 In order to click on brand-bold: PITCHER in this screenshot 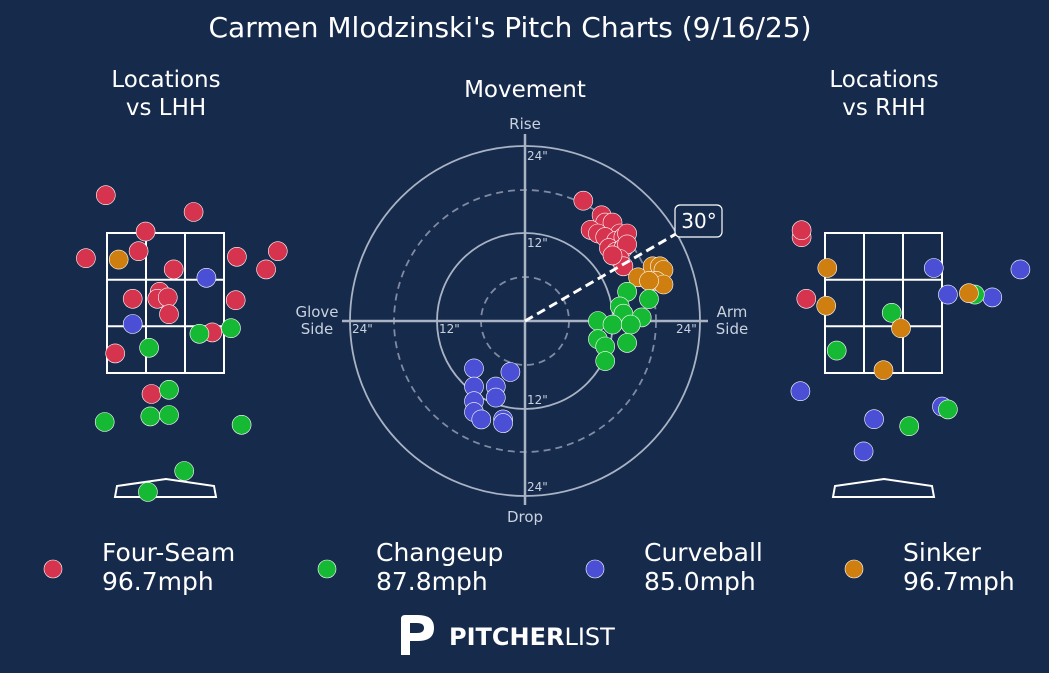, I will do `click(506, 637)`.